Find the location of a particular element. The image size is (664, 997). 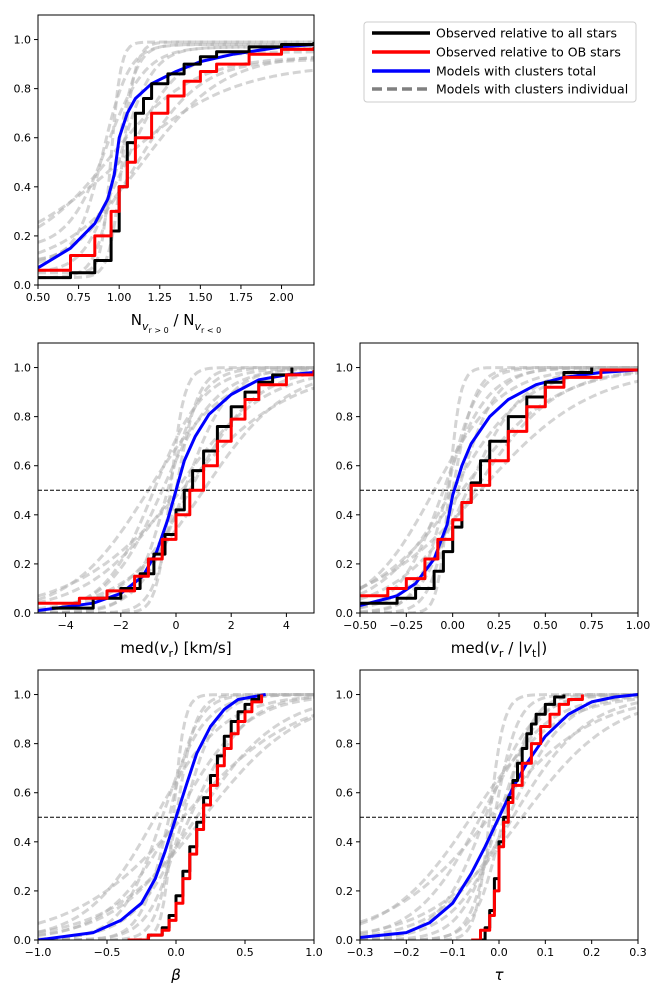

legend-entry-models-individual: Models with clusters individual is located at coordinates (500, 89).